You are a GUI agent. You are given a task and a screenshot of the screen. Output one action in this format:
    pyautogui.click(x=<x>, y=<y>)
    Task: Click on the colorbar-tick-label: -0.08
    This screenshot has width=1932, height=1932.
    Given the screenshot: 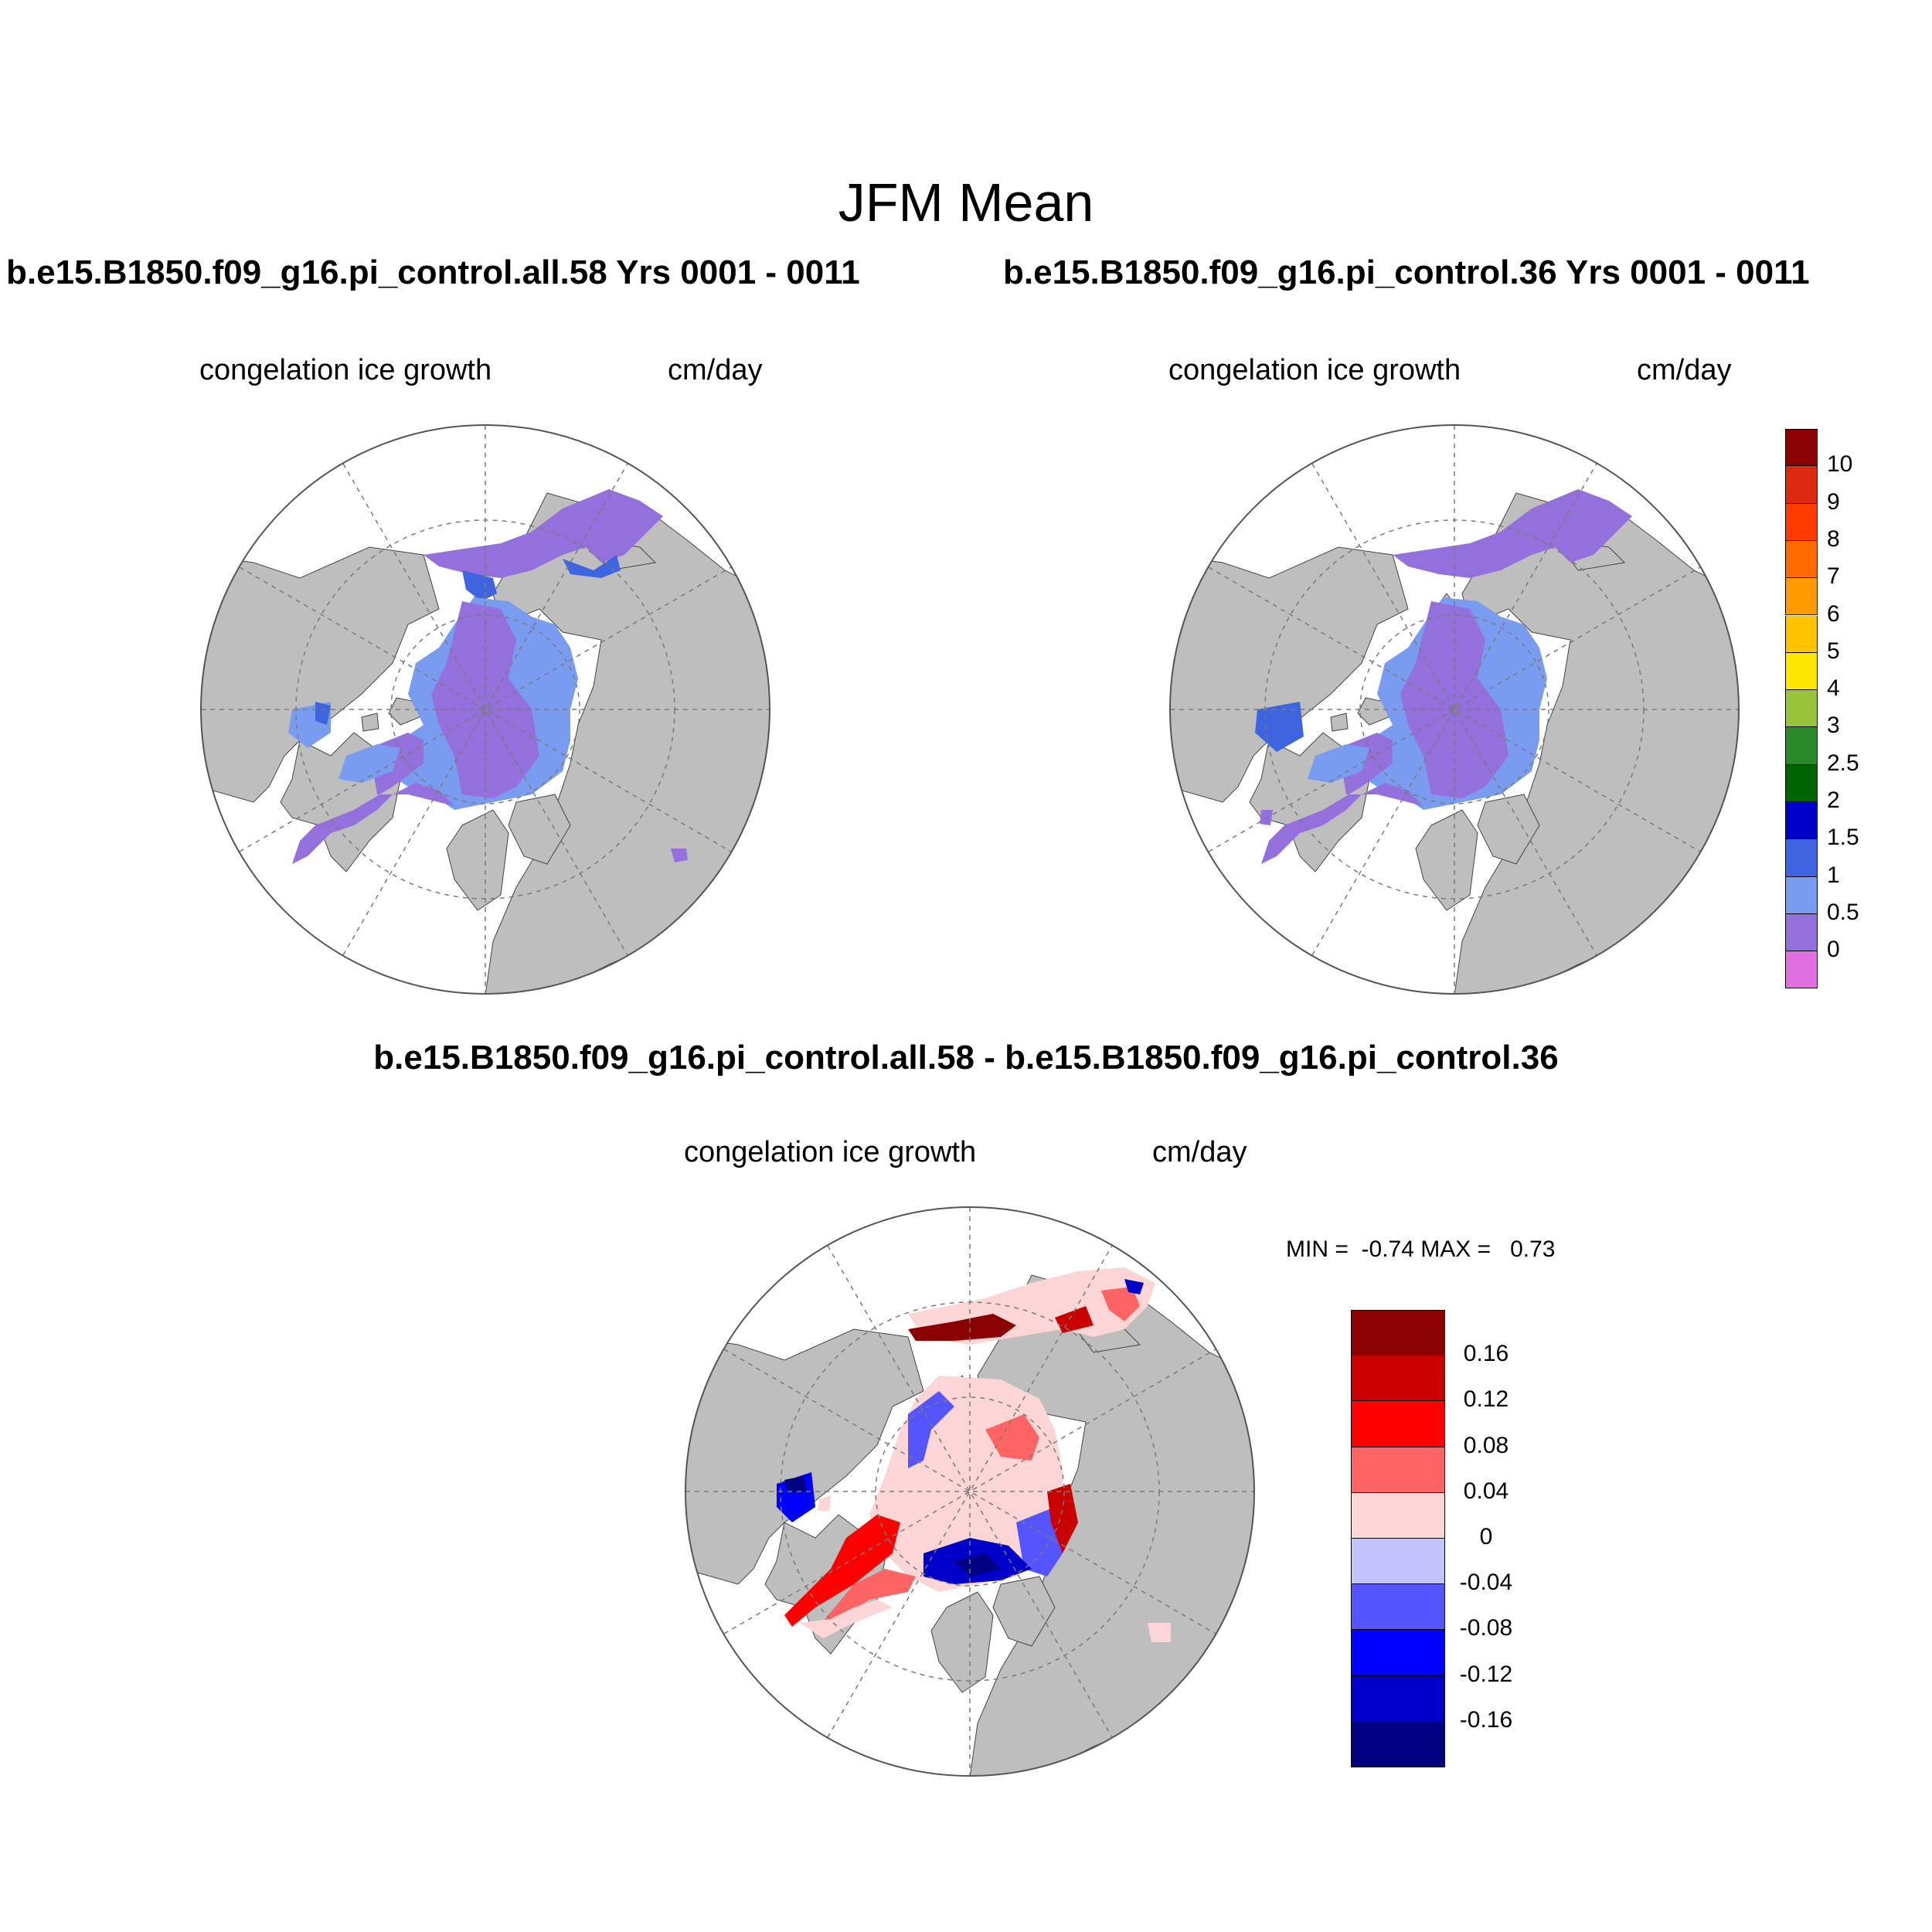 What is the action you would take?
    pyautogui.click(x=1486, y=1628)
    